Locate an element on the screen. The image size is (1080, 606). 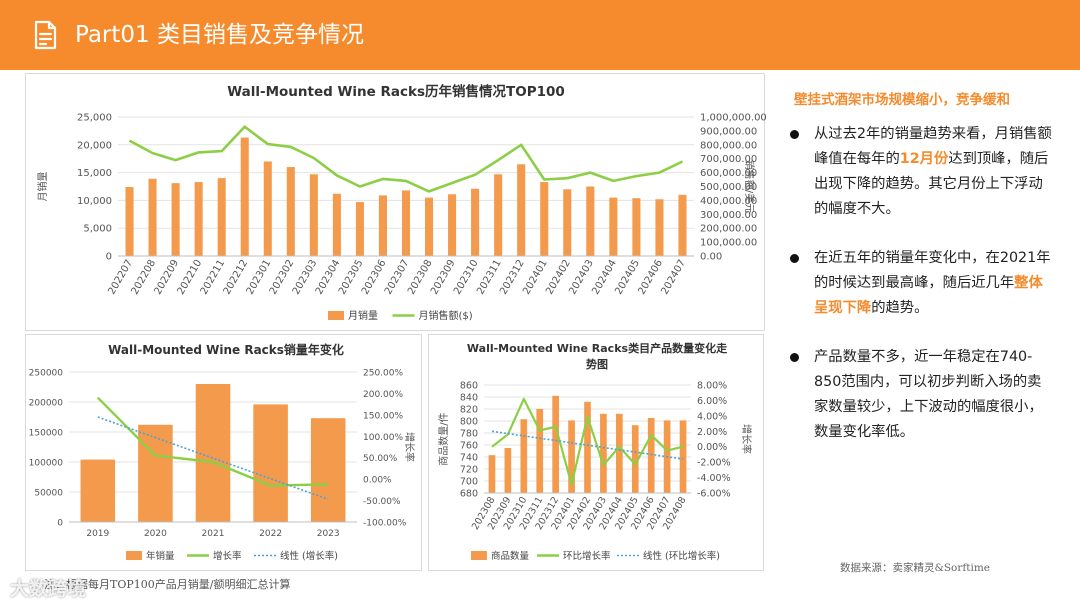
y2-tick-label: 100,000.00 is located at coordinates (728, 243).